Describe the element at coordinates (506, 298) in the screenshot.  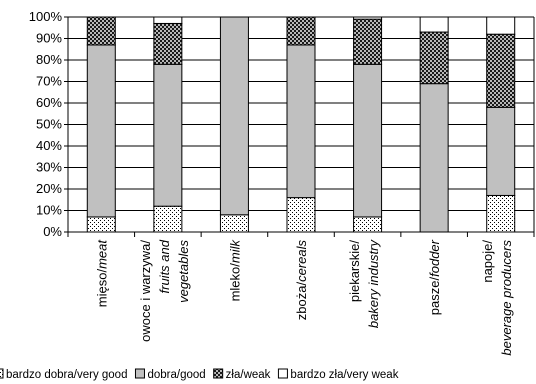
I see `category-label-7: beverage producers` at that location.